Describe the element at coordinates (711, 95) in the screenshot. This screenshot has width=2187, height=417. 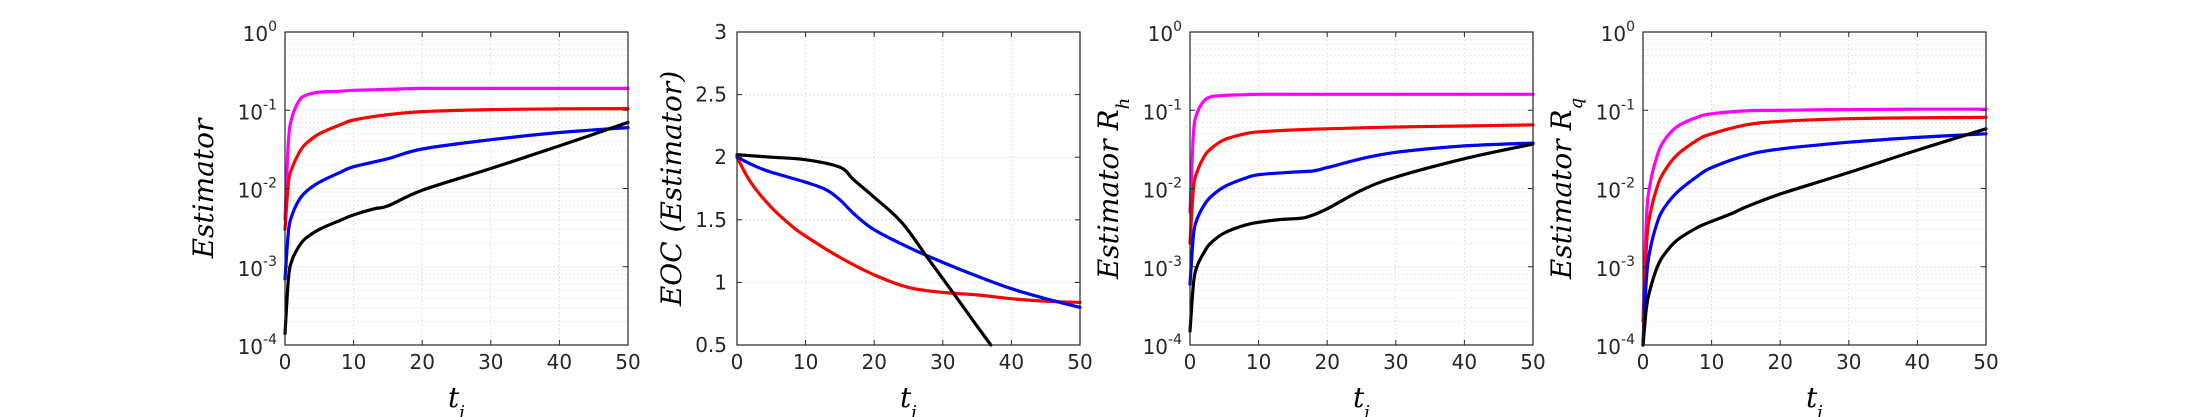
I see `y-tick-label: 2.5` at that location.